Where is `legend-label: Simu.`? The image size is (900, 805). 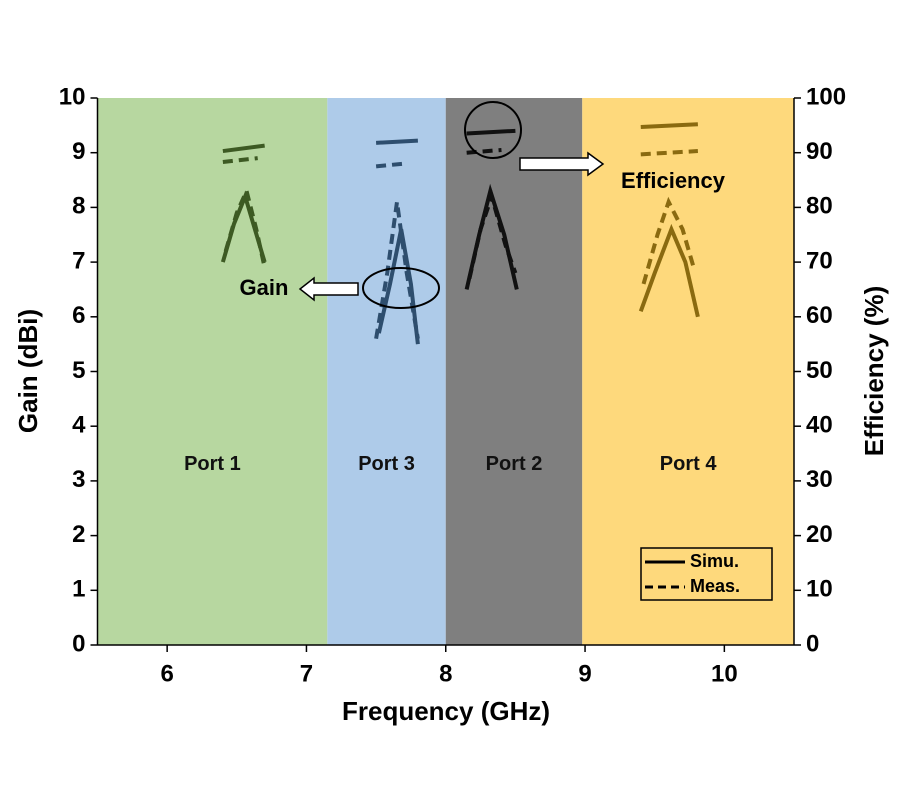
legend-label: Simu. is located at coordinates (714, 561).